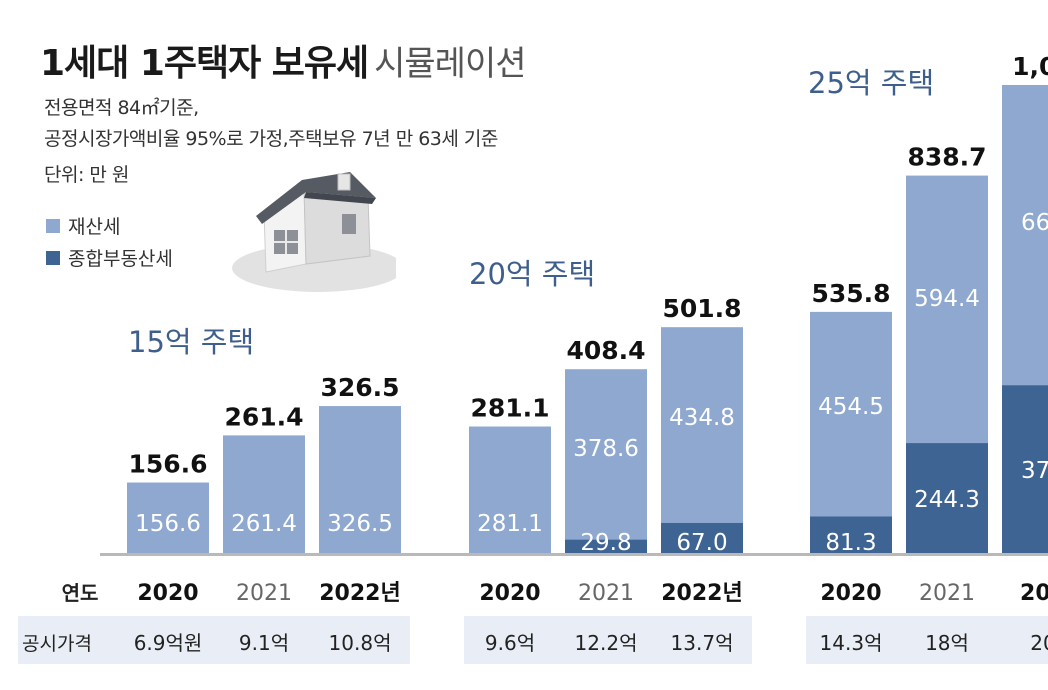 This screenshot has height=690, width=1048. I want to click on group-title: 15억 주택, so click(191, 342).